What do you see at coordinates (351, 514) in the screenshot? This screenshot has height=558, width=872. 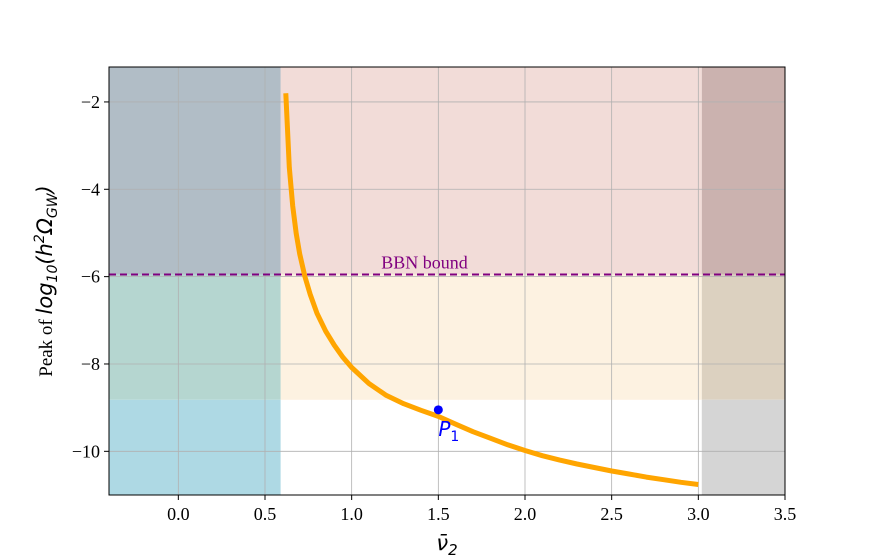 I see `x-tick-label-2: 1.0` at bounding box center [351, 514].